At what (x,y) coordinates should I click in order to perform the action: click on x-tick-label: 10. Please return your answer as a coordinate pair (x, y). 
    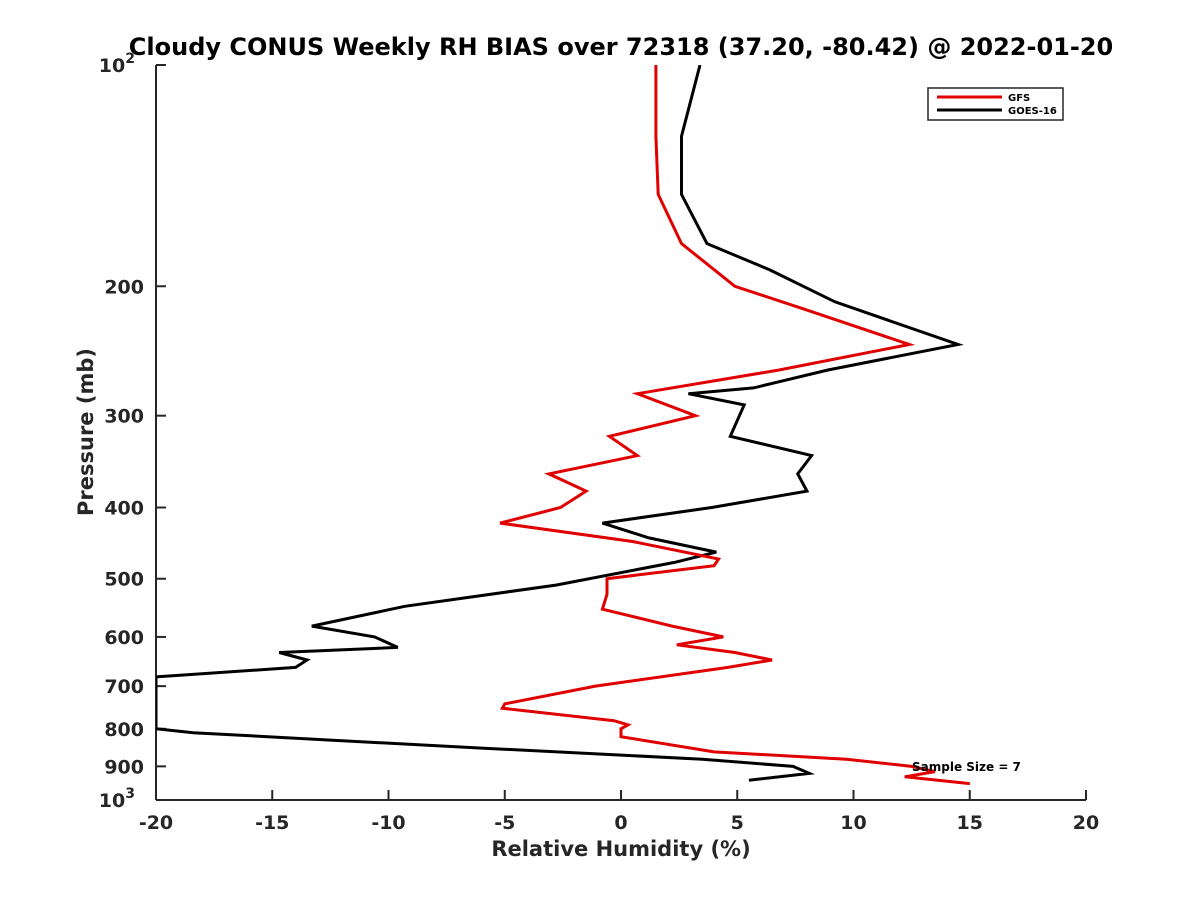
    Looking at the image, I should click on (853, 823).